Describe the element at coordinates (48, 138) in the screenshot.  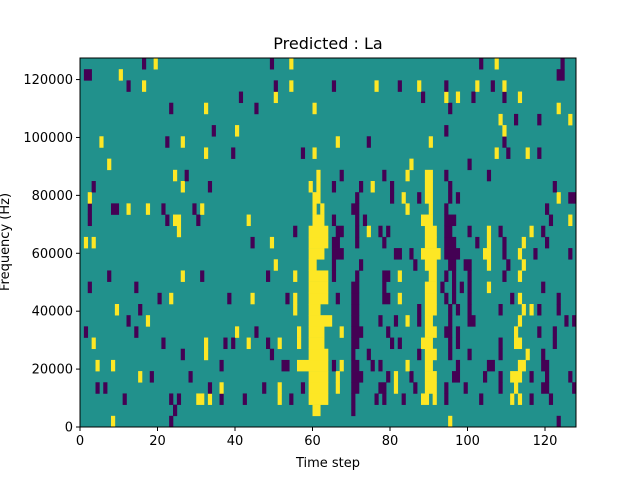
I see `y-tick-label: 100000` at that location.